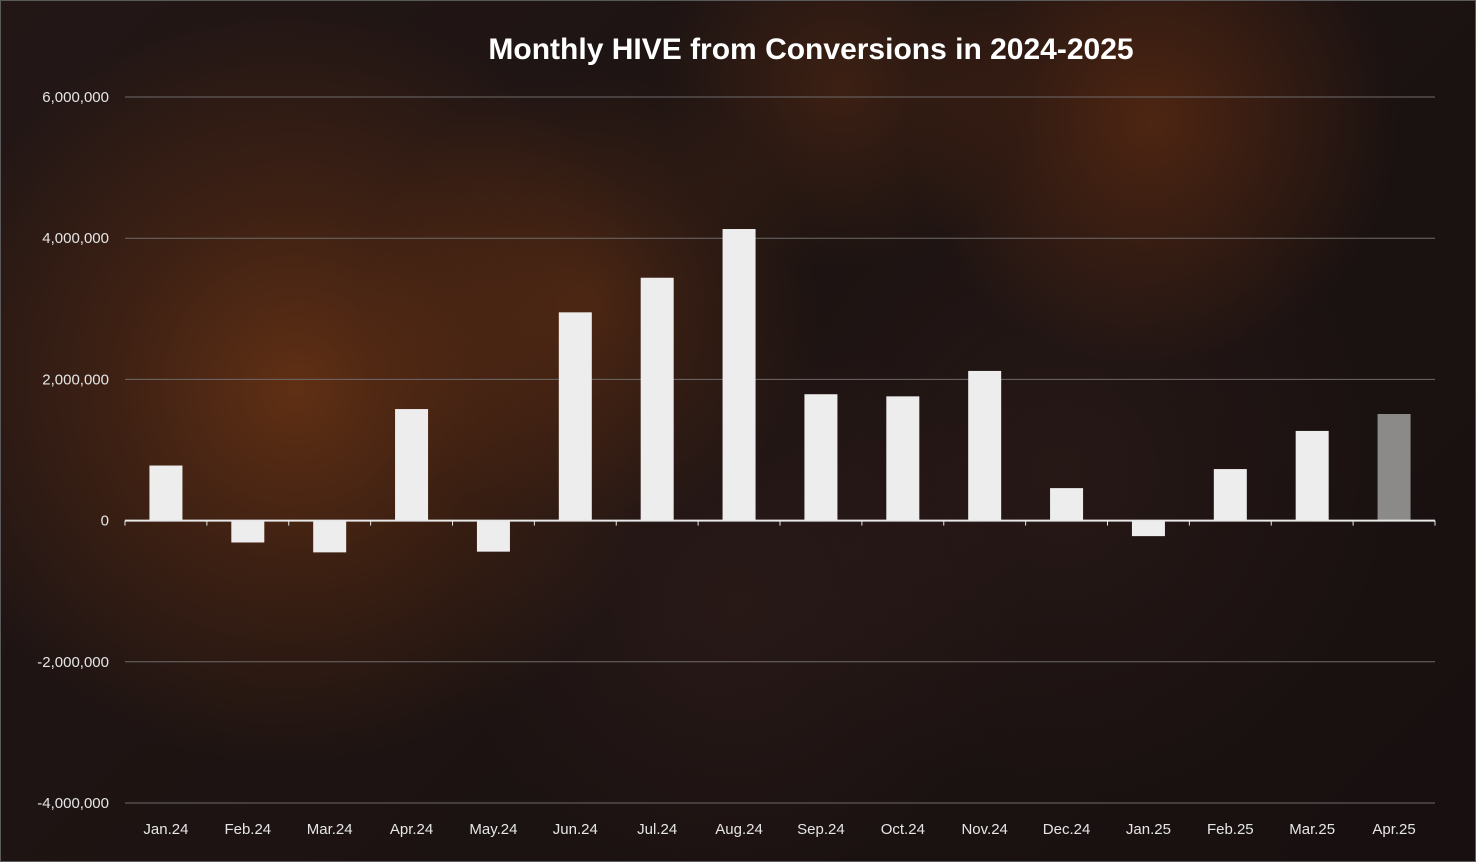 The height and width of the screenshot is (862, 1476). What do you see at coordinates (1230, 829) in the screenshot?
I see `x-tick-label: Feb.25` at bounding box center [1230, 829].